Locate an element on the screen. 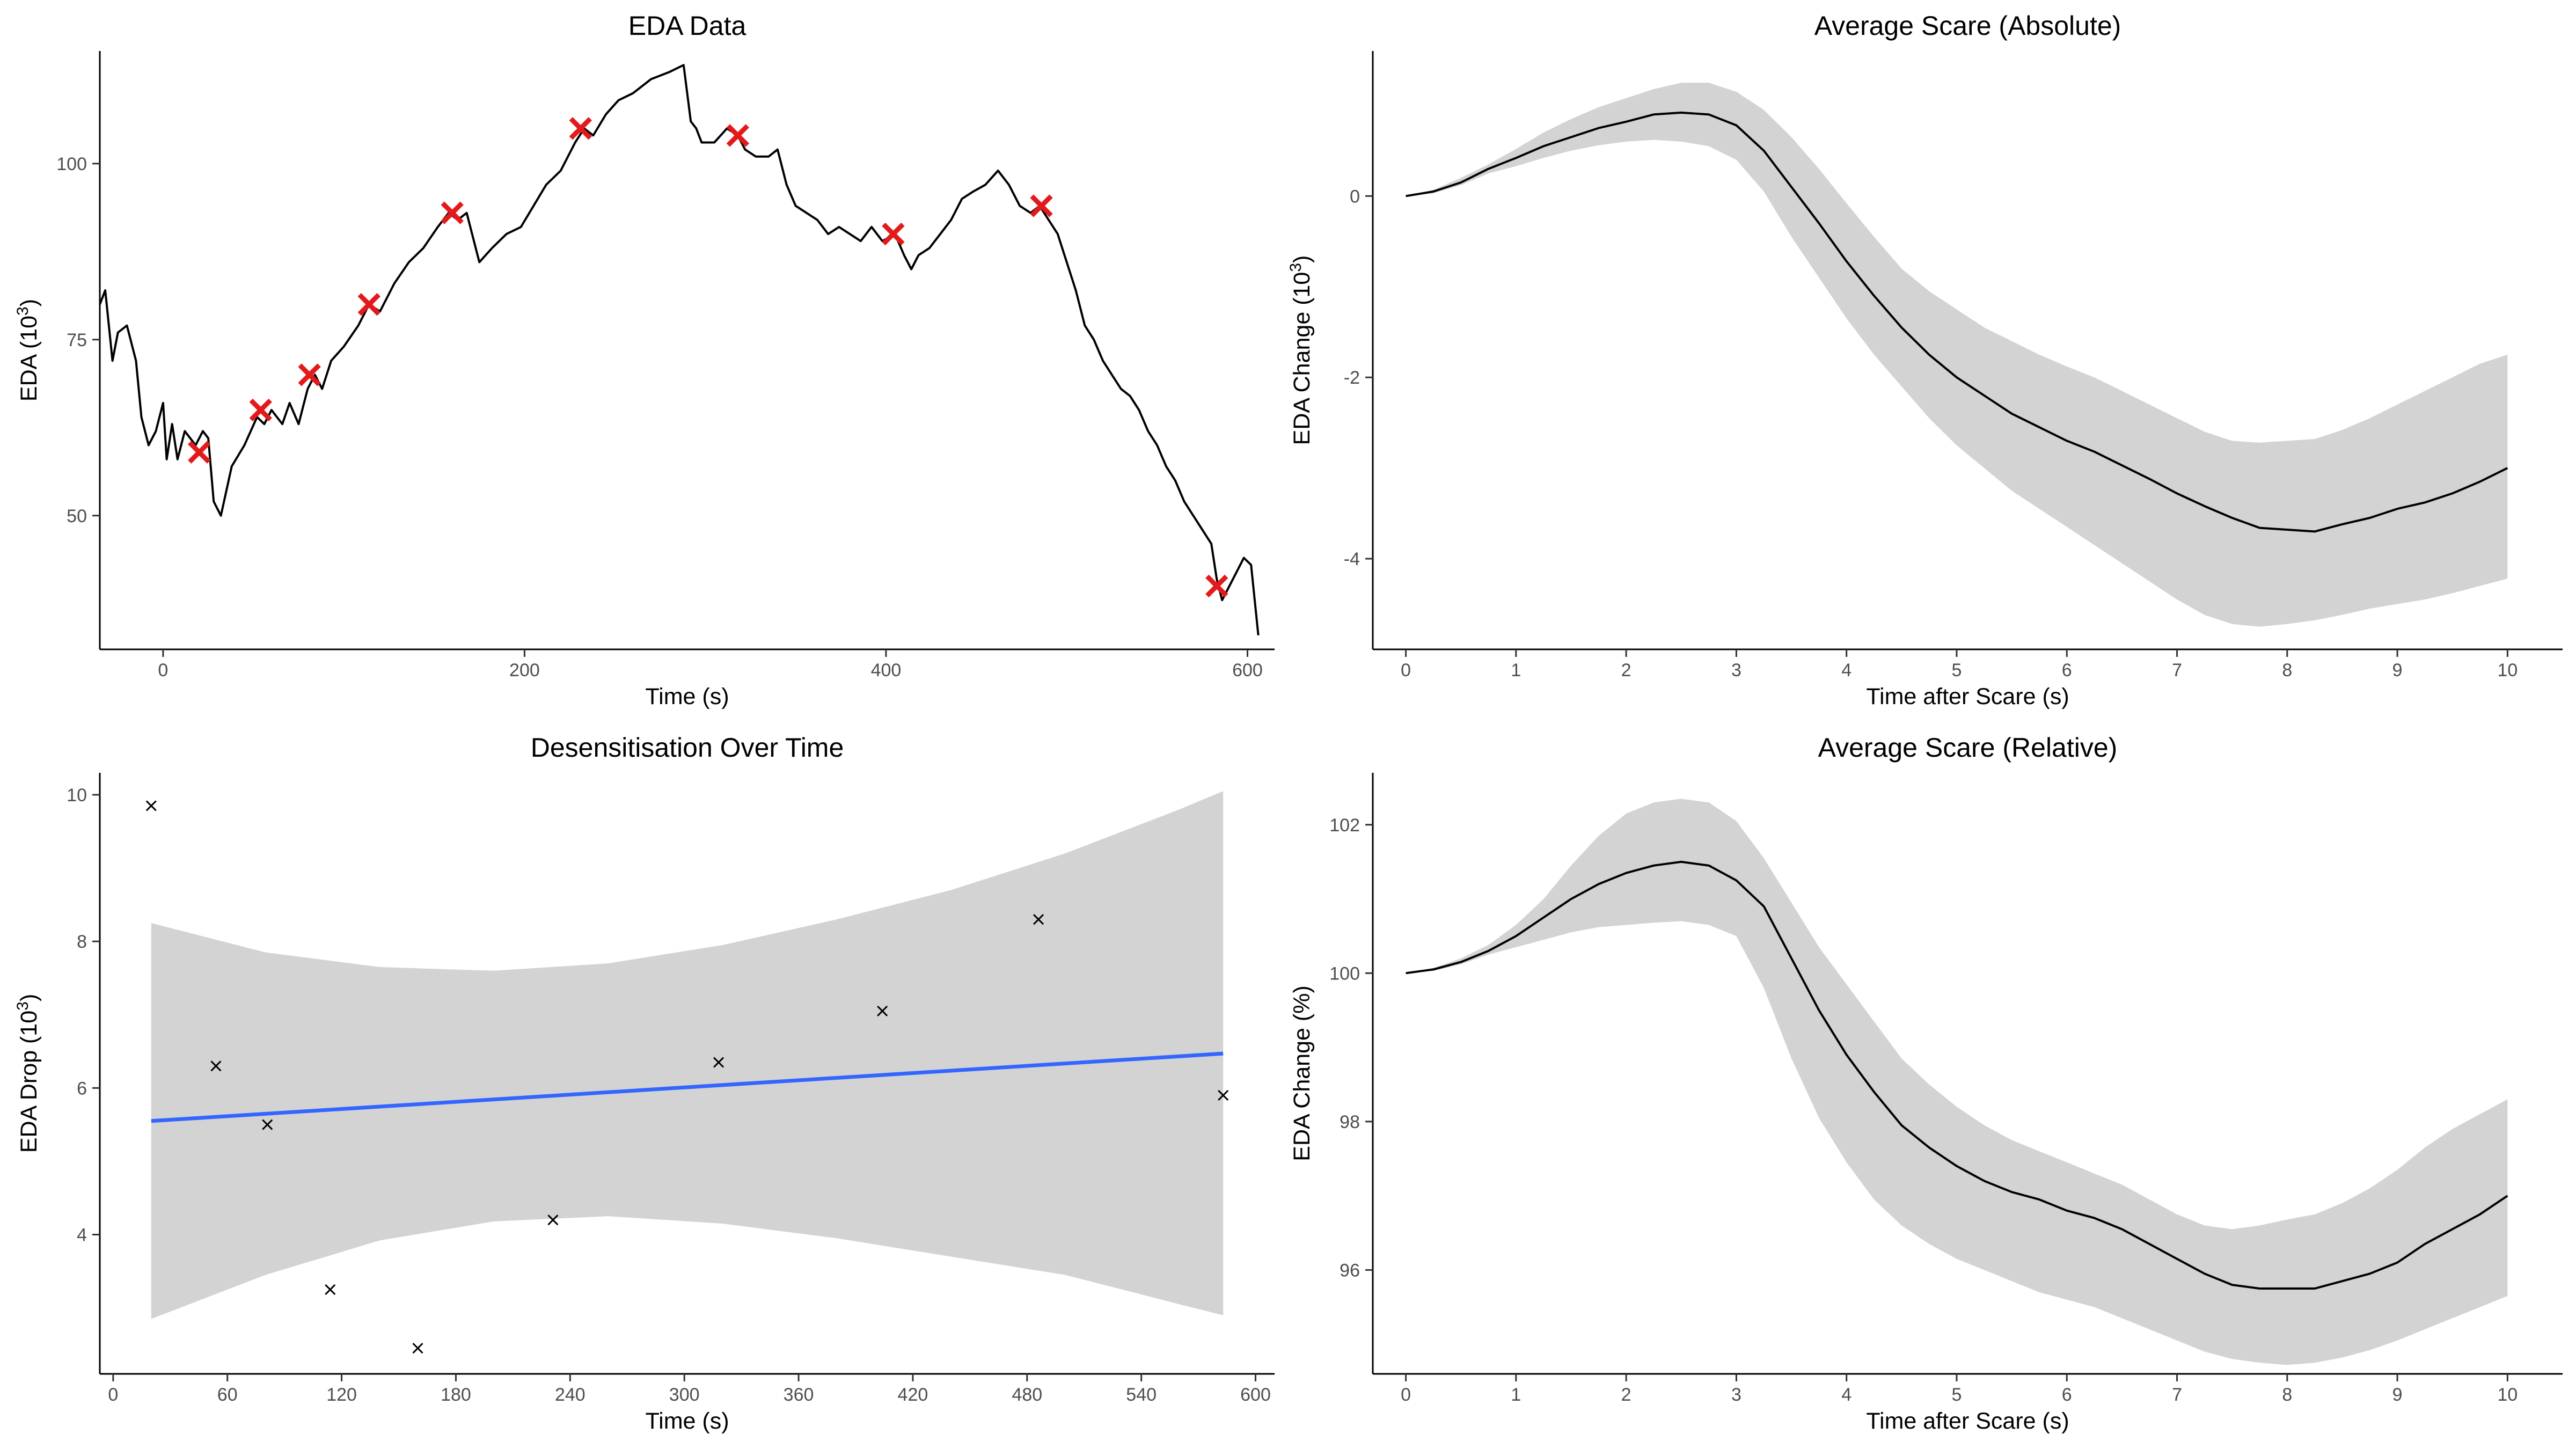  y-tick-label: 0 is located at coordinates (1355, 196).